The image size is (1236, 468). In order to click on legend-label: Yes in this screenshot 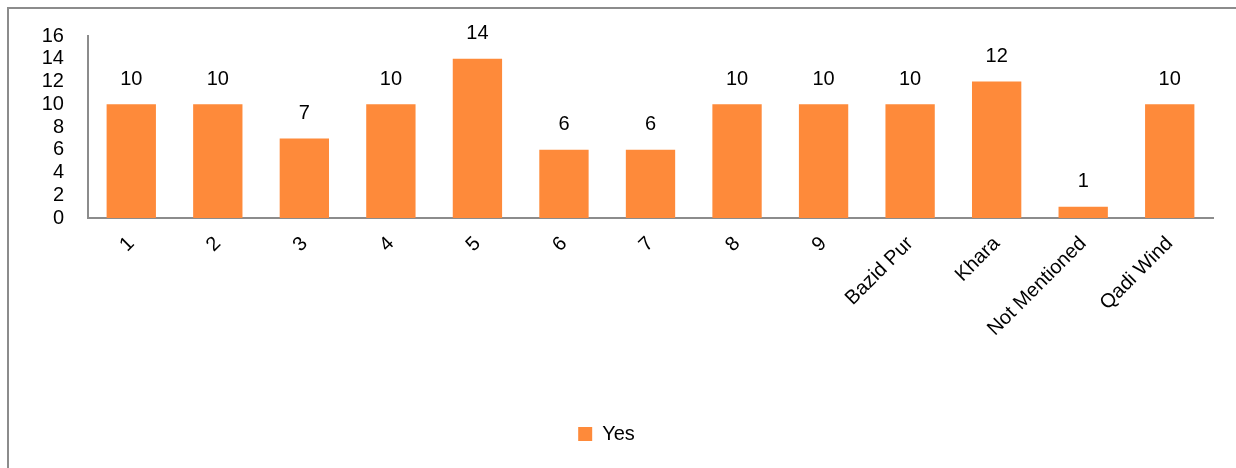, I will do `click(618, 432)`.